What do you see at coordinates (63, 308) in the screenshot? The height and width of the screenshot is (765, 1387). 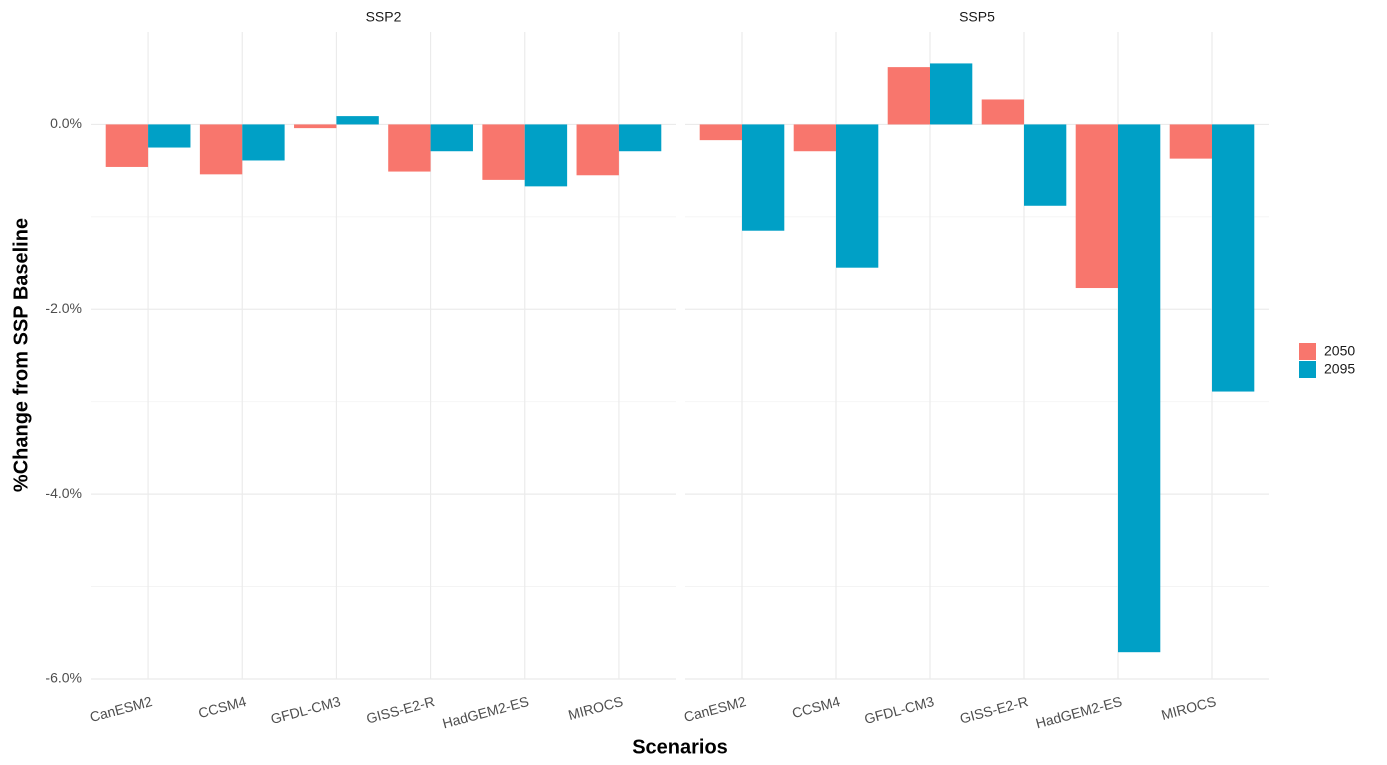 I see `y-tick-label: -2.0%` at bounding box center [63, 308].